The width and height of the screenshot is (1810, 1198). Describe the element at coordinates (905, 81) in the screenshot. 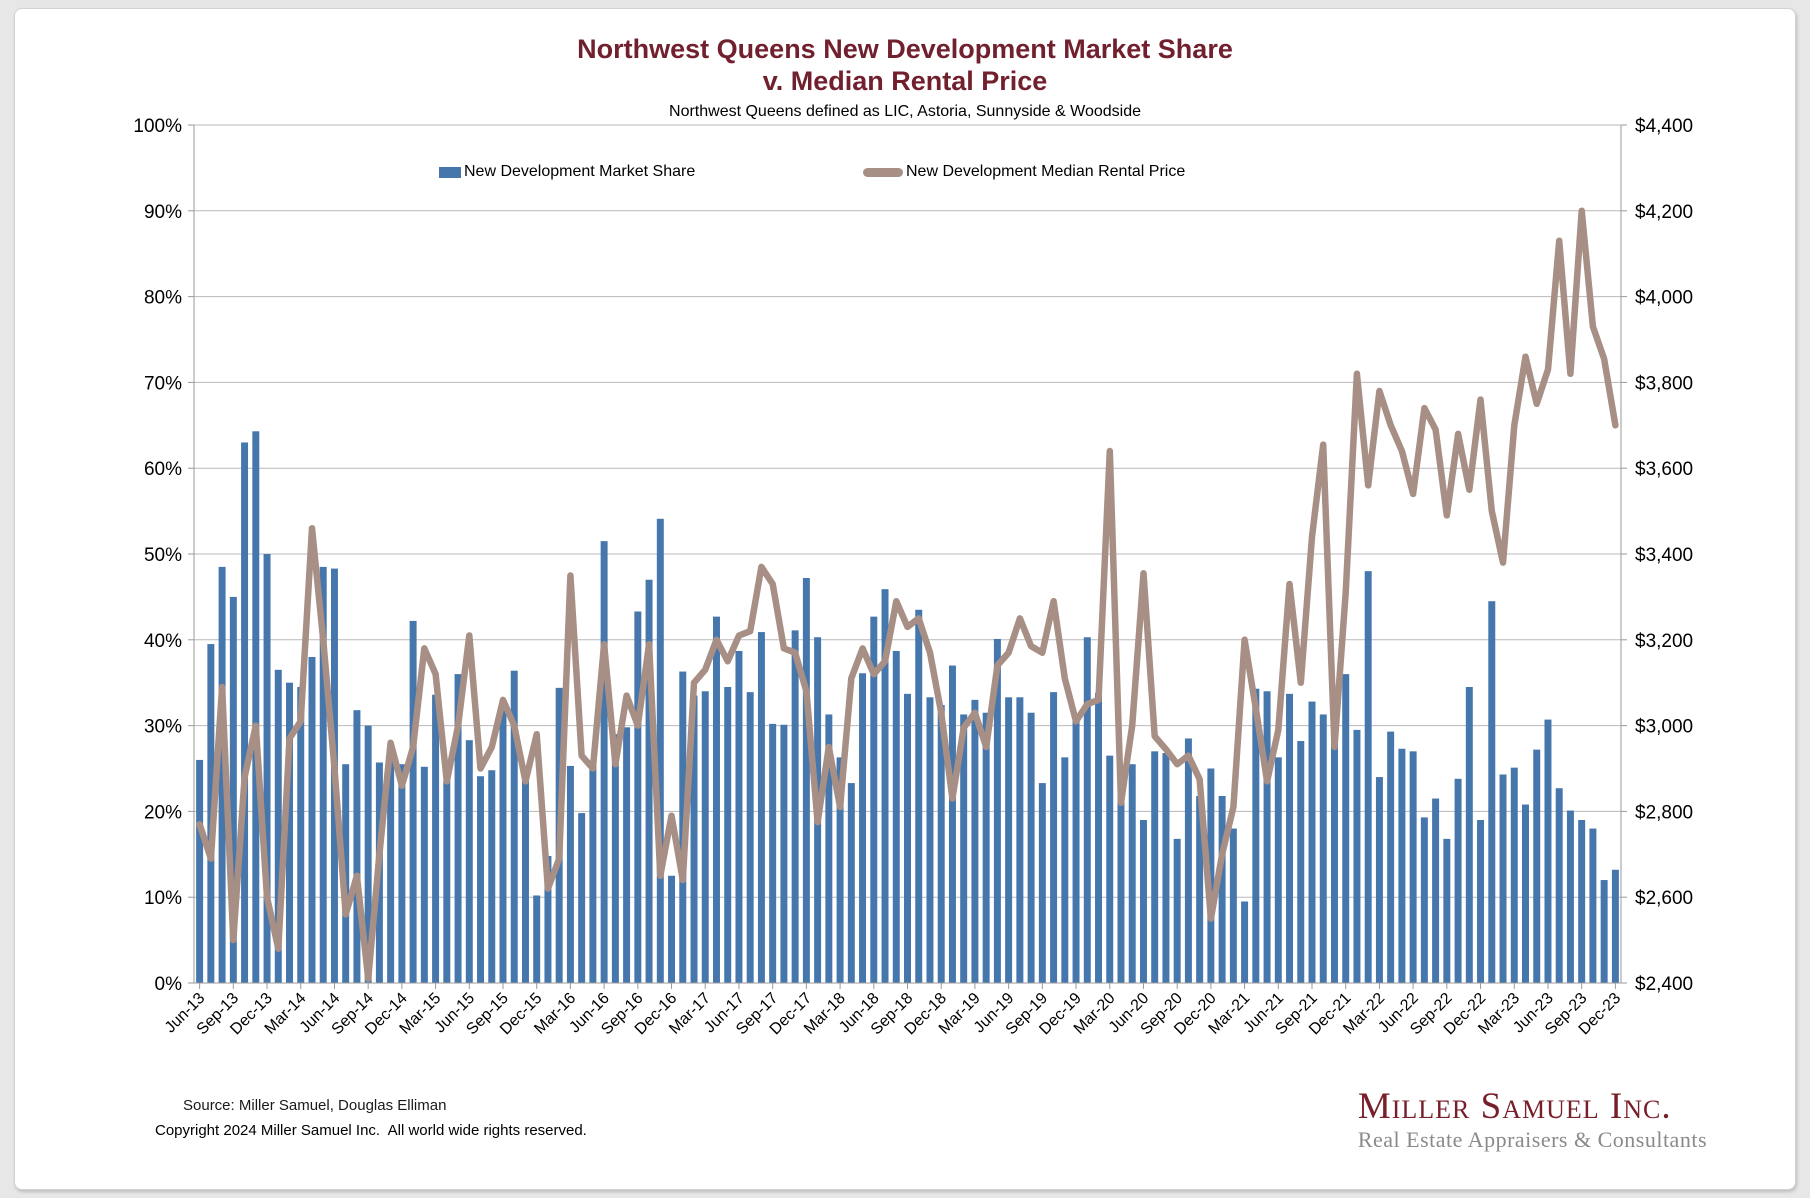

I see `chart-title-line2: v. Median Rental Price` at that location.